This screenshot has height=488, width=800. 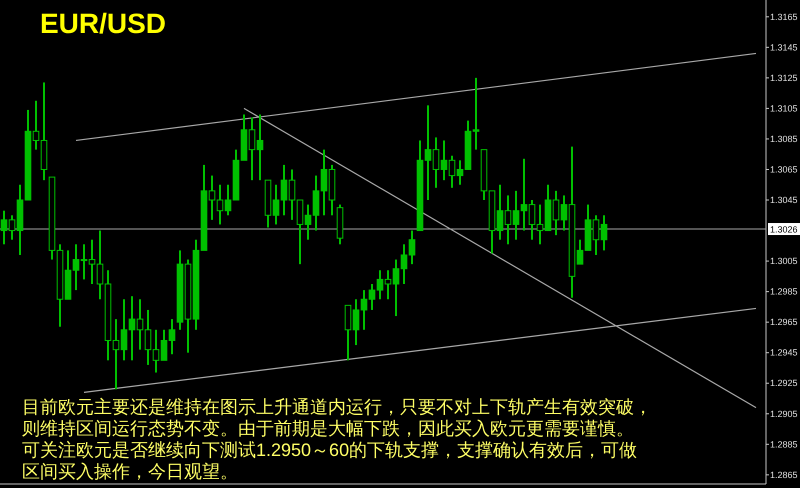 I want to click on y-tick-label: 1.3065, so click(x=784, y=169).